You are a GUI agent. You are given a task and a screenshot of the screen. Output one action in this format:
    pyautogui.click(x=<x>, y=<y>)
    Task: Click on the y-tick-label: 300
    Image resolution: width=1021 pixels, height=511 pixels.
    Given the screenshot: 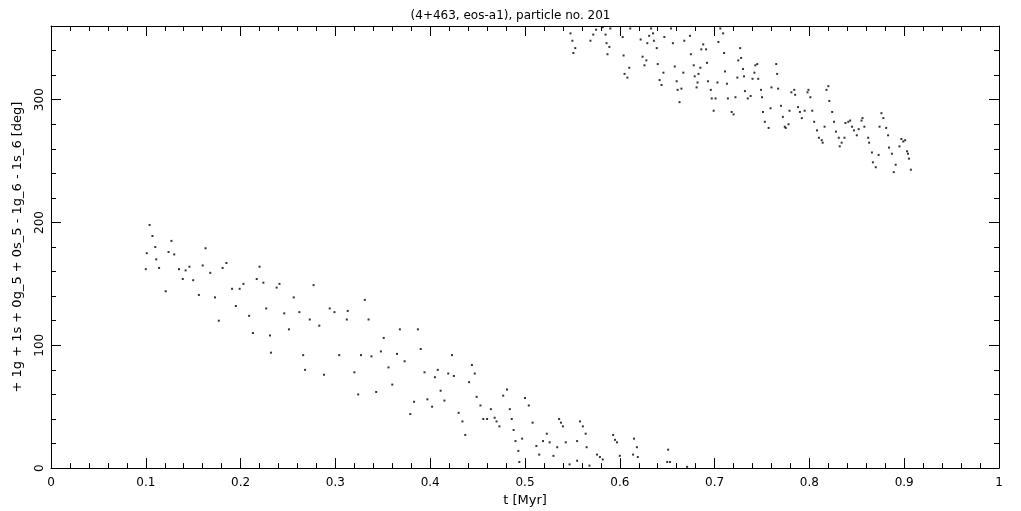 What is the action you would take?
    pyautogui.click(x=39, y=100)
    